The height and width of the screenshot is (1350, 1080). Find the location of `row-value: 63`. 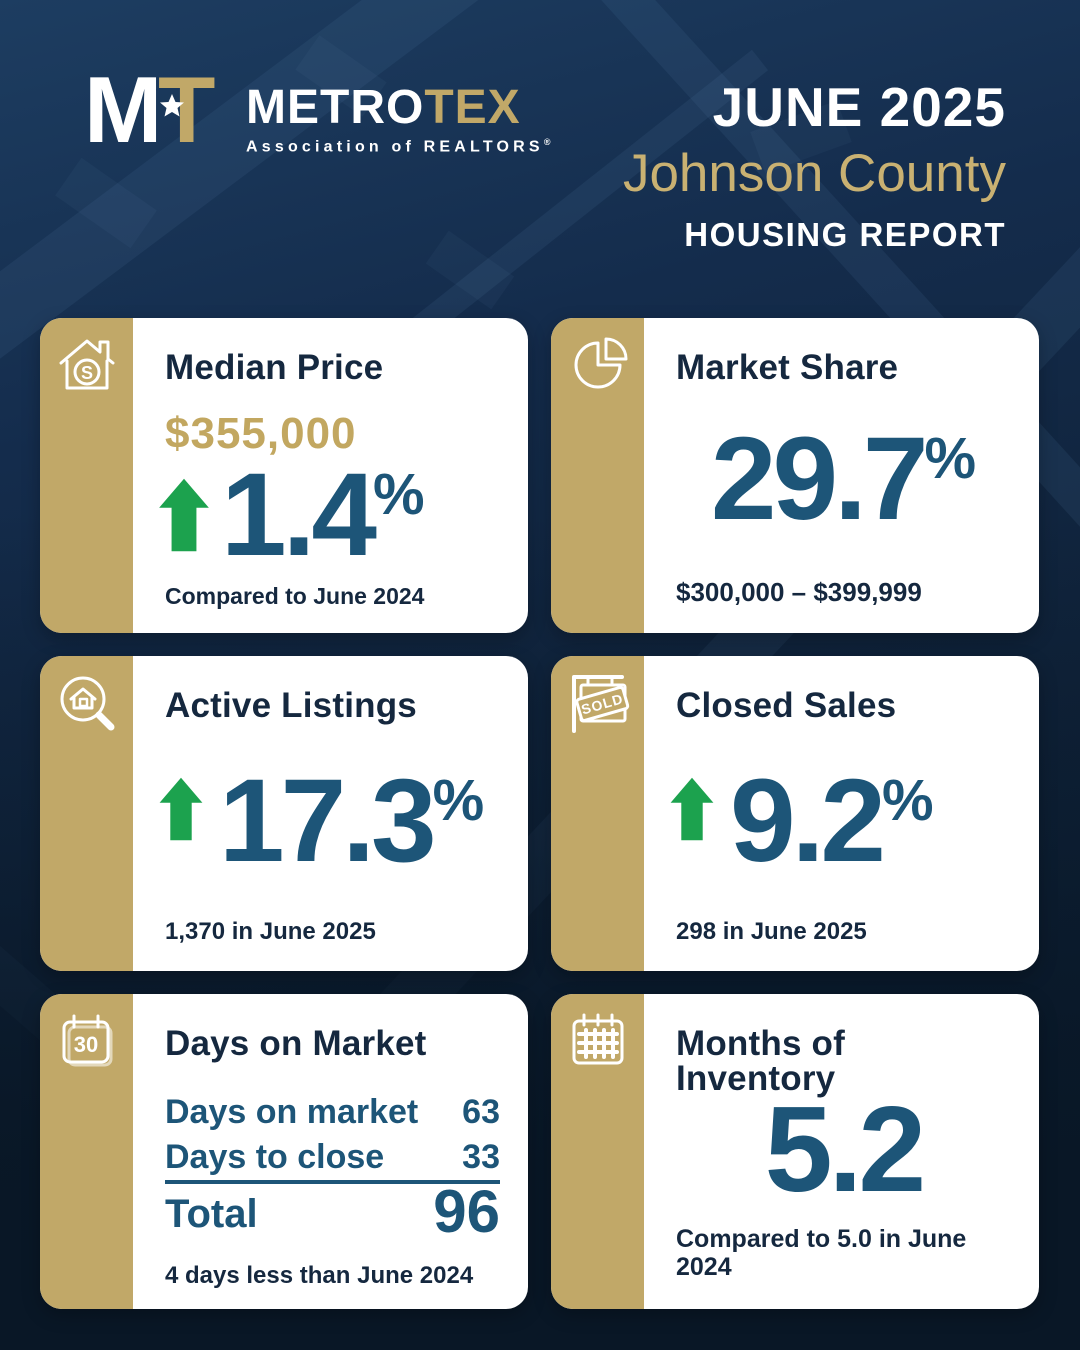

row-value: 63 is located at coordinates (481, 1112).